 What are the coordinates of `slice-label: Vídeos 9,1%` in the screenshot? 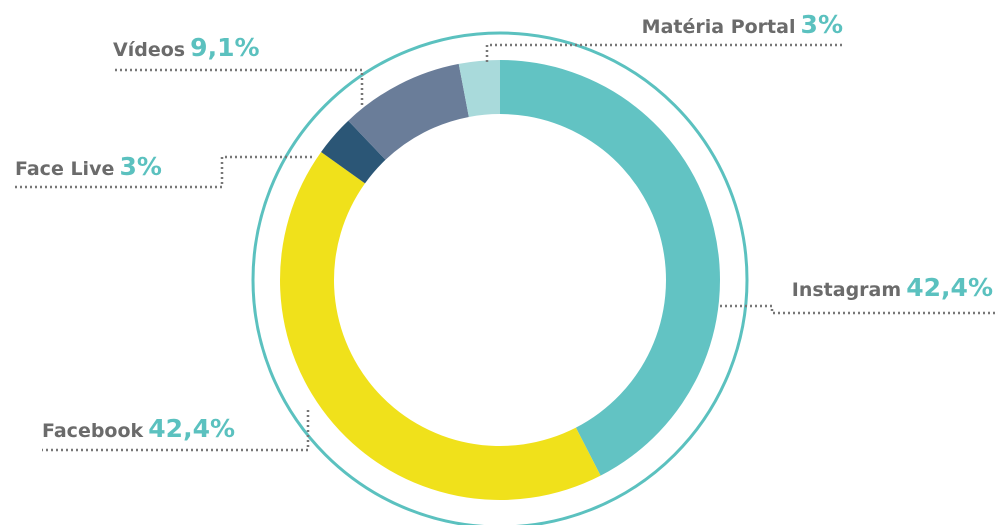 It's located at (186, 47).